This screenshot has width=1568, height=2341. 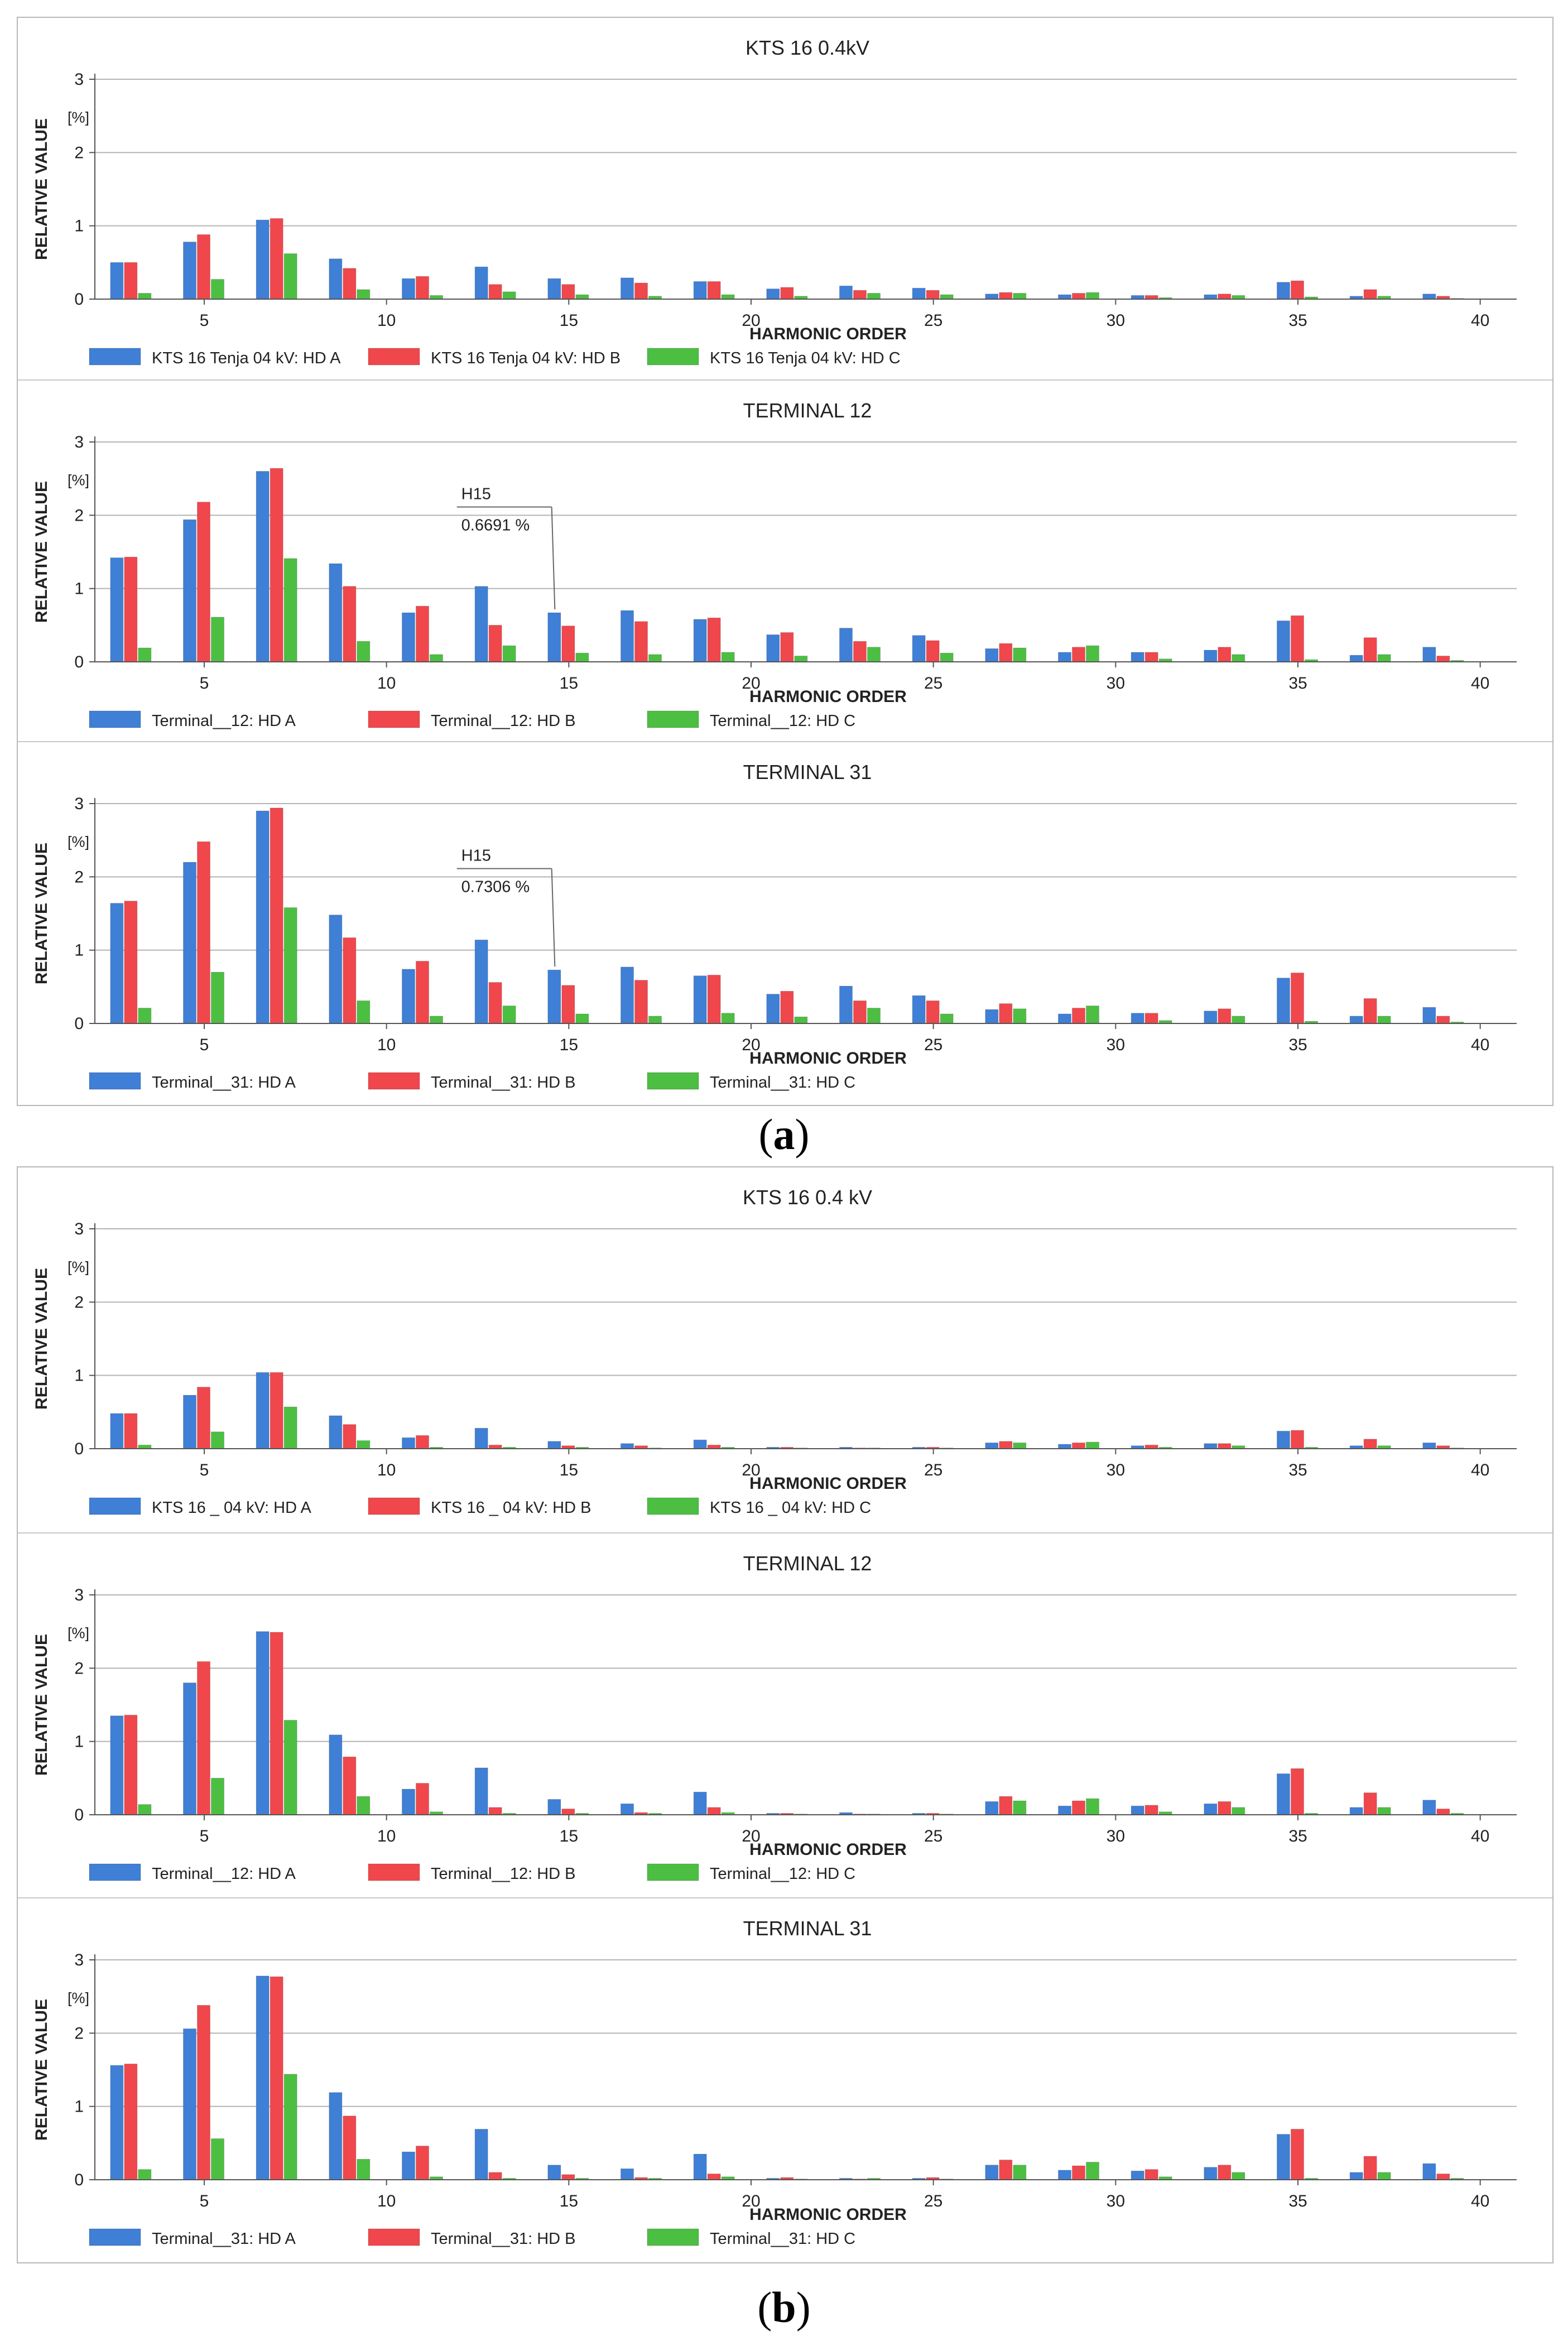 What do you see at coordinates (1065, 1810) in the screenshot?
I see `bar-terminal-12-hd-a-h29` at bounding box center [1065, 1810].